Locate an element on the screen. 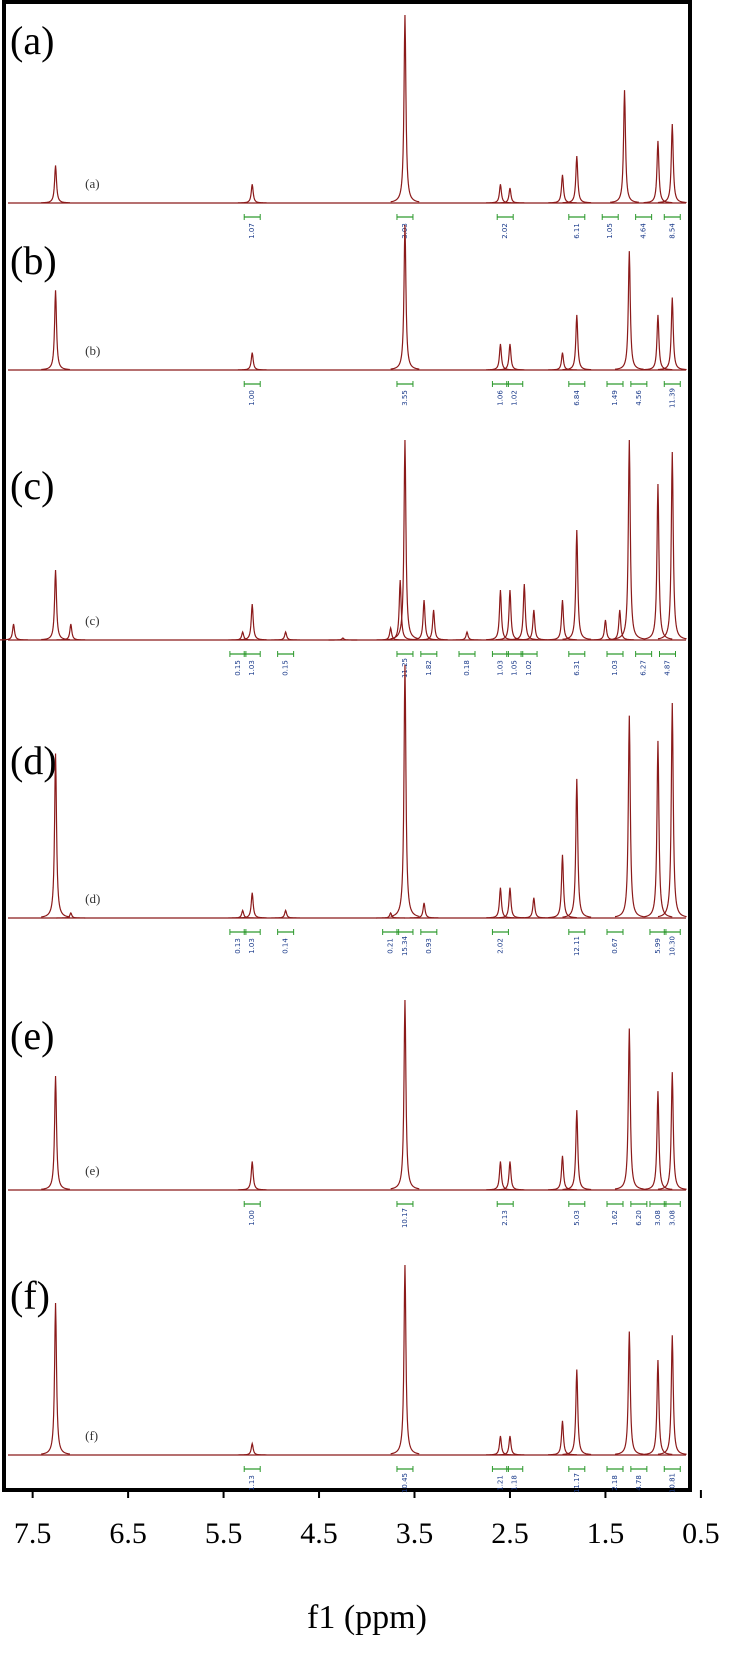 Image resolution: width=734 pixels, height=1653 pixels. spectrum-label: (d) is located at coordinates (92, 898).